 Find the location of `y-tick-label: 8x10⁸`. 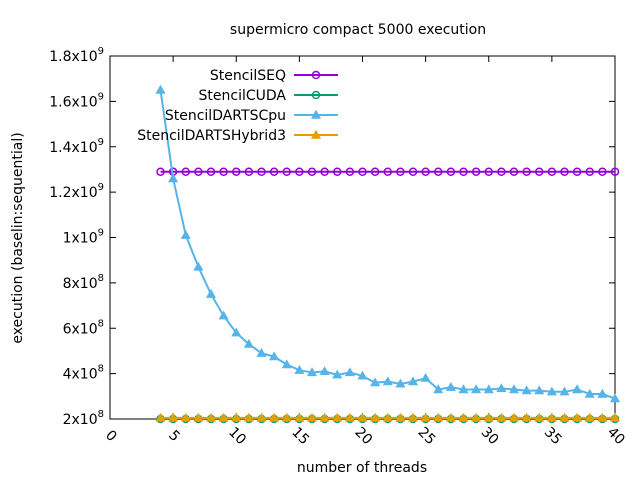

y-tick-label: 8x10⁸ is located at coordinates (83, 282).